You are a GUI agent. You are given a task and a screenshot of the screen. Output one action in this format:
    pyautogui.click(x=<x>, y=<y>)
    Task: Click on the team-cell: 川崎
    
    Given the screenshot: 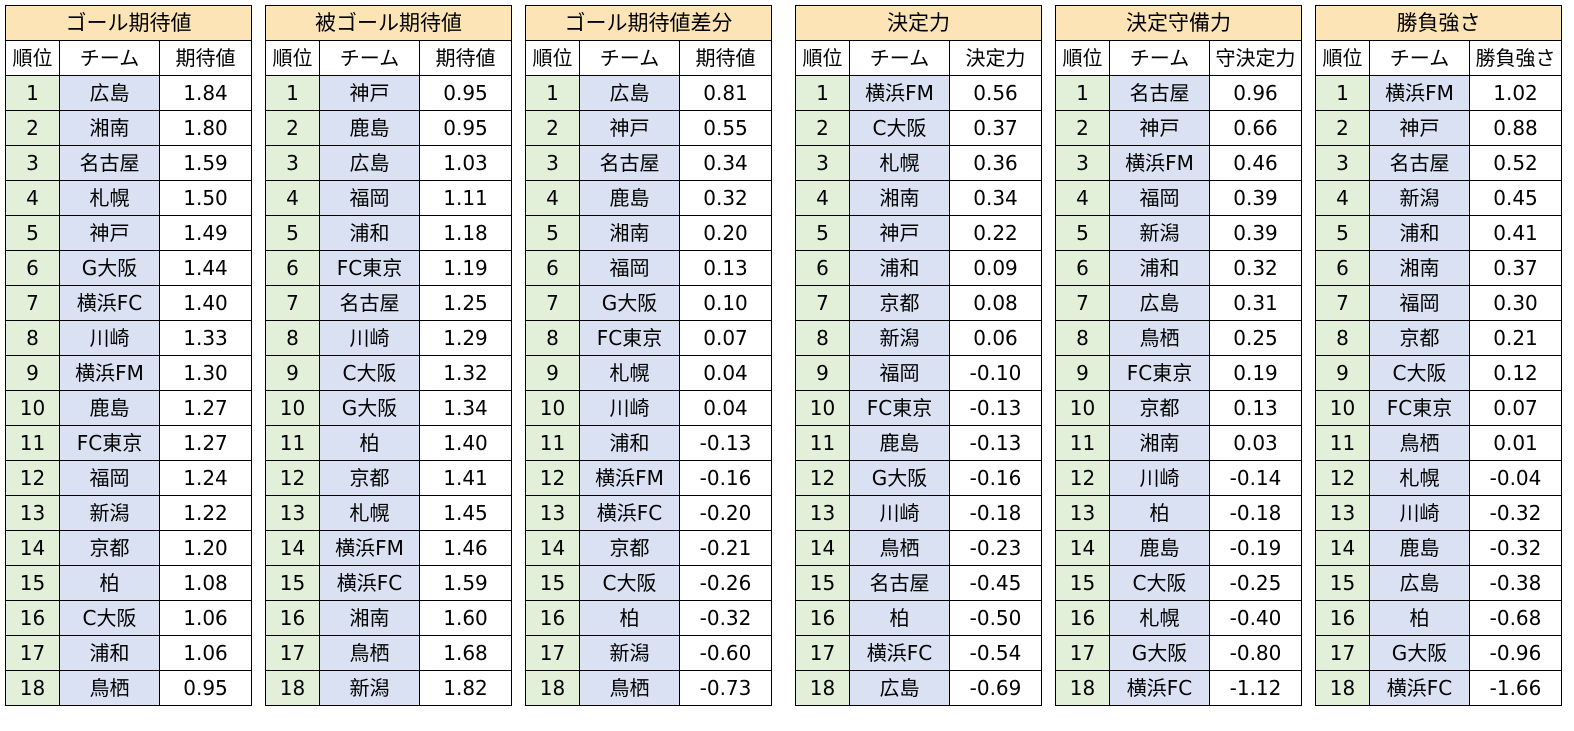 What is the action you would take?
    pyautogui.click(x=1419, y=513)
    